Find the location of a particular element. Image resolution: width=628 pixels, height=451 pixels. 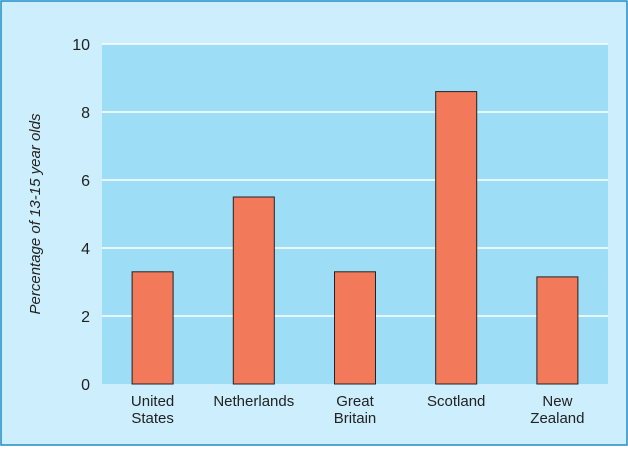

y-tick-label: 2 is located at coordinates (85, 317).